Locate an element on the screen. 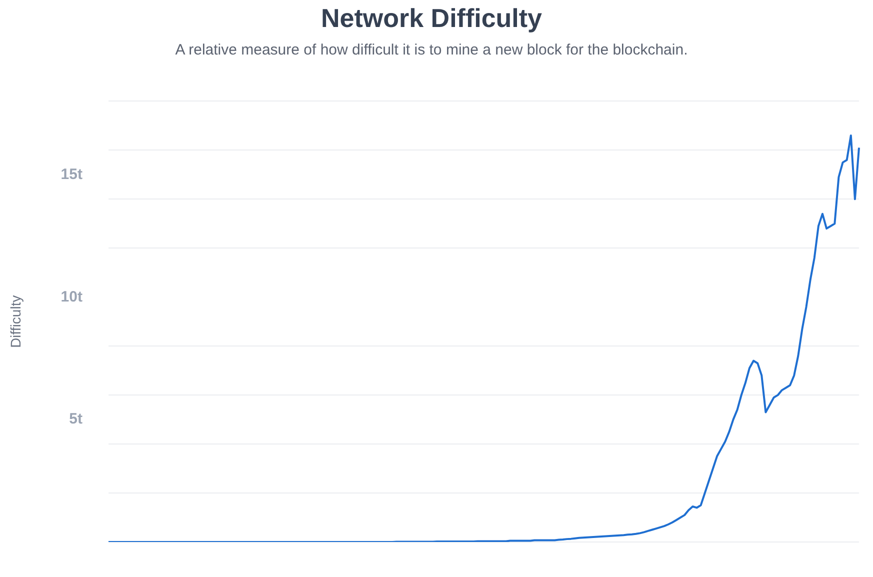  chart-title: Network Difficulty is located at coordinates (431, 17).